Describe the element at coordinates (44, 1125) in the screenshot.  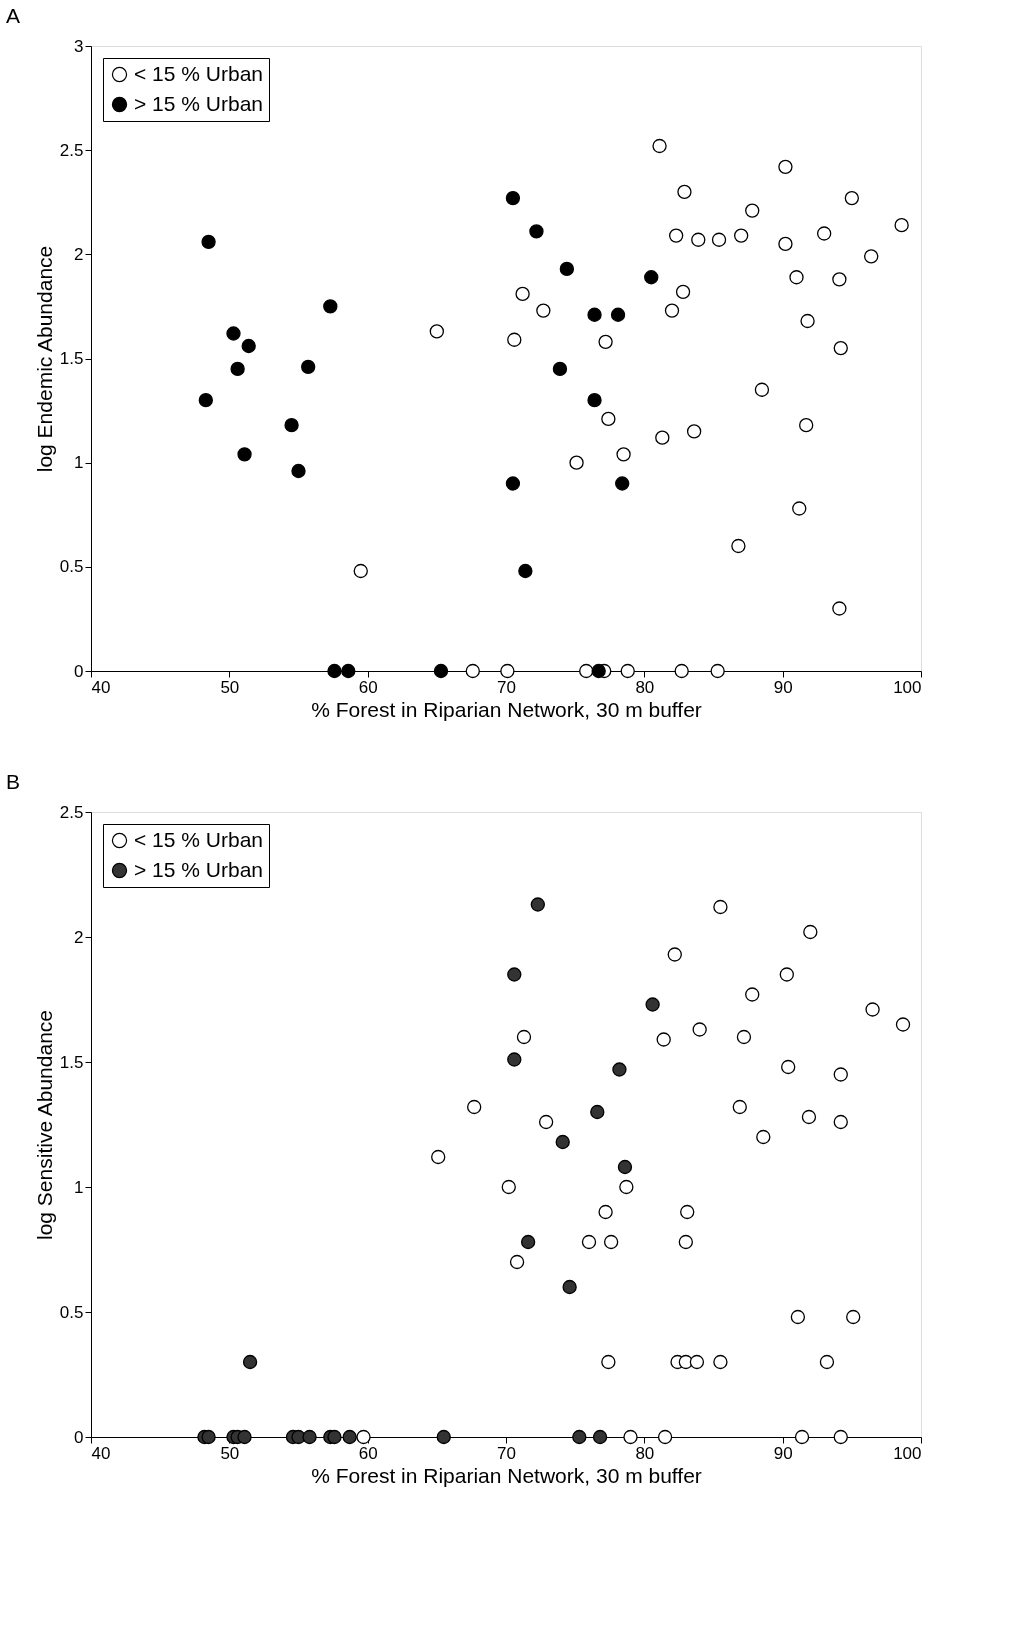
I see `y-axis-title: log Sensitive Abundance` at that location.